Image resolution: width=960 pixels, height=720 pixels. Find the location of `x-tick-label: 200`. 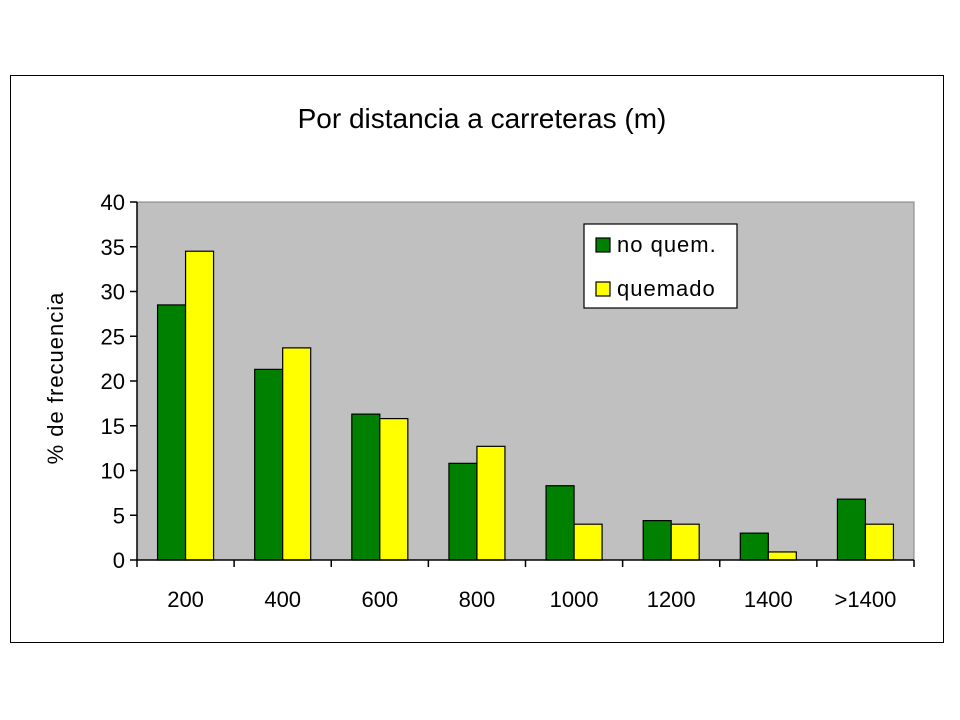

x-tick-label: 200 is located at coordinates (185, 599).